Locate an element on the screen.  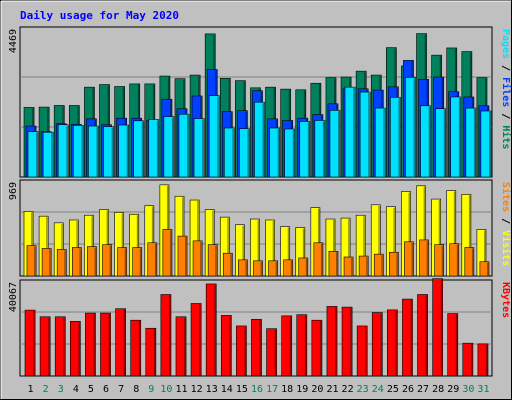
bar-pages-day-31-fill is located at coordinates (486, 144).